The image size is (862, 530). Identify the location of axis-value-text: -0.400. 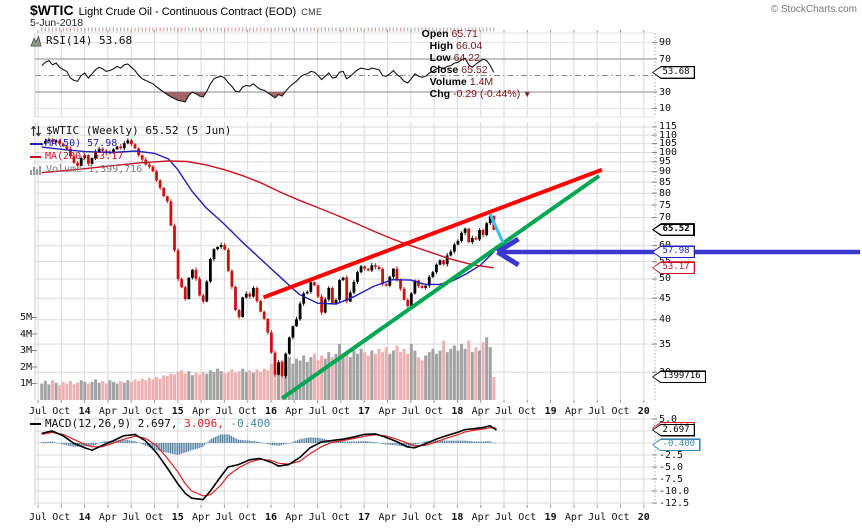
(676, 445).